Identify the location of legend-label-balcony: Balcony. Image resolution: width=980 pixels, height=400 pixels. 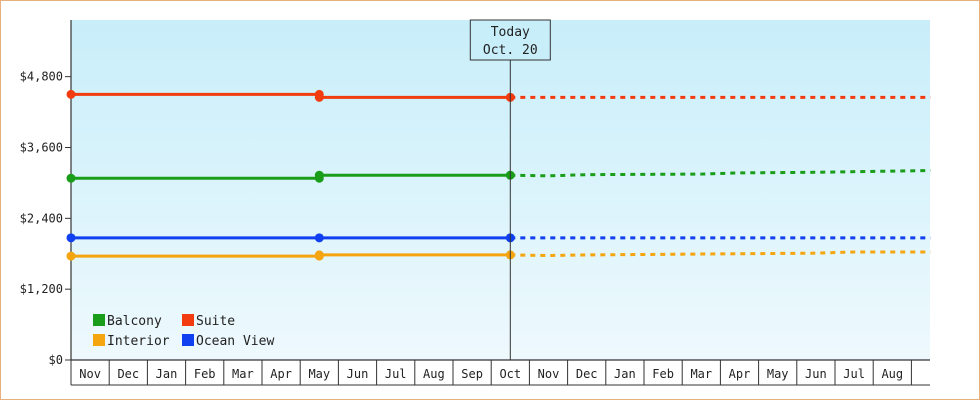
(134, 321).